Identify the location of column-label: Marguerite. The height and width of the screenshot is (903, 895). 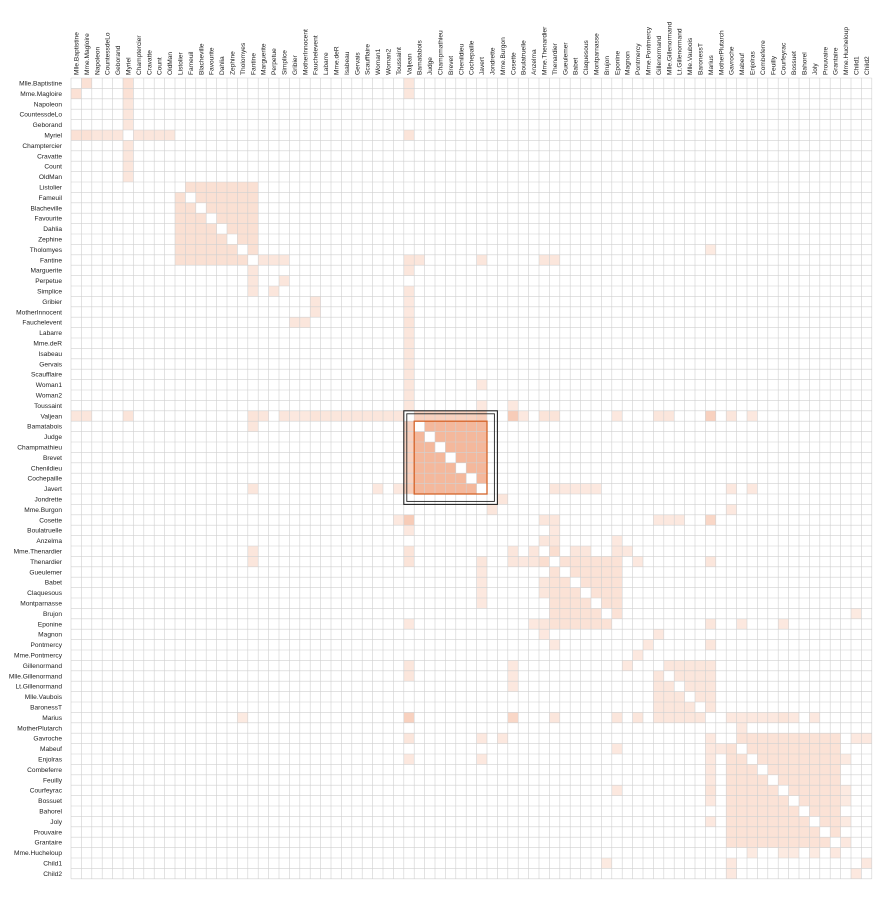
(264, 59).